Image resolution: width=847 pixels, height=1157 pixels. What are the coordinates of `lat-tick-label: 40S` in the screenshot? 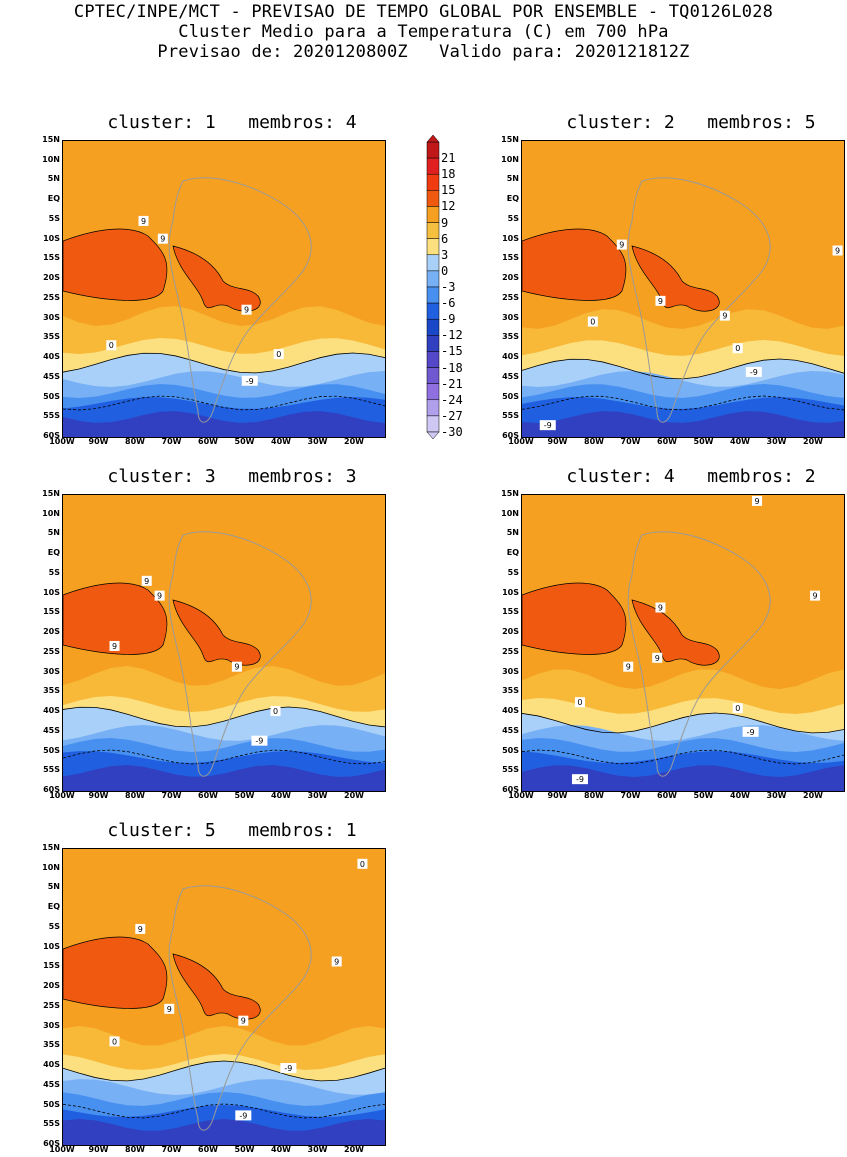 It's located at (510, 711).